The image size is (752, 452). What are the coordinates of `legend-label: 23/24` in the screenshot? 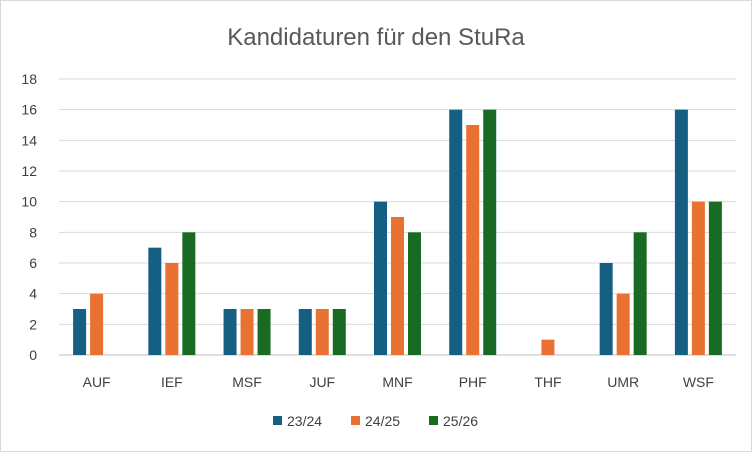 It's located at (304, 421).